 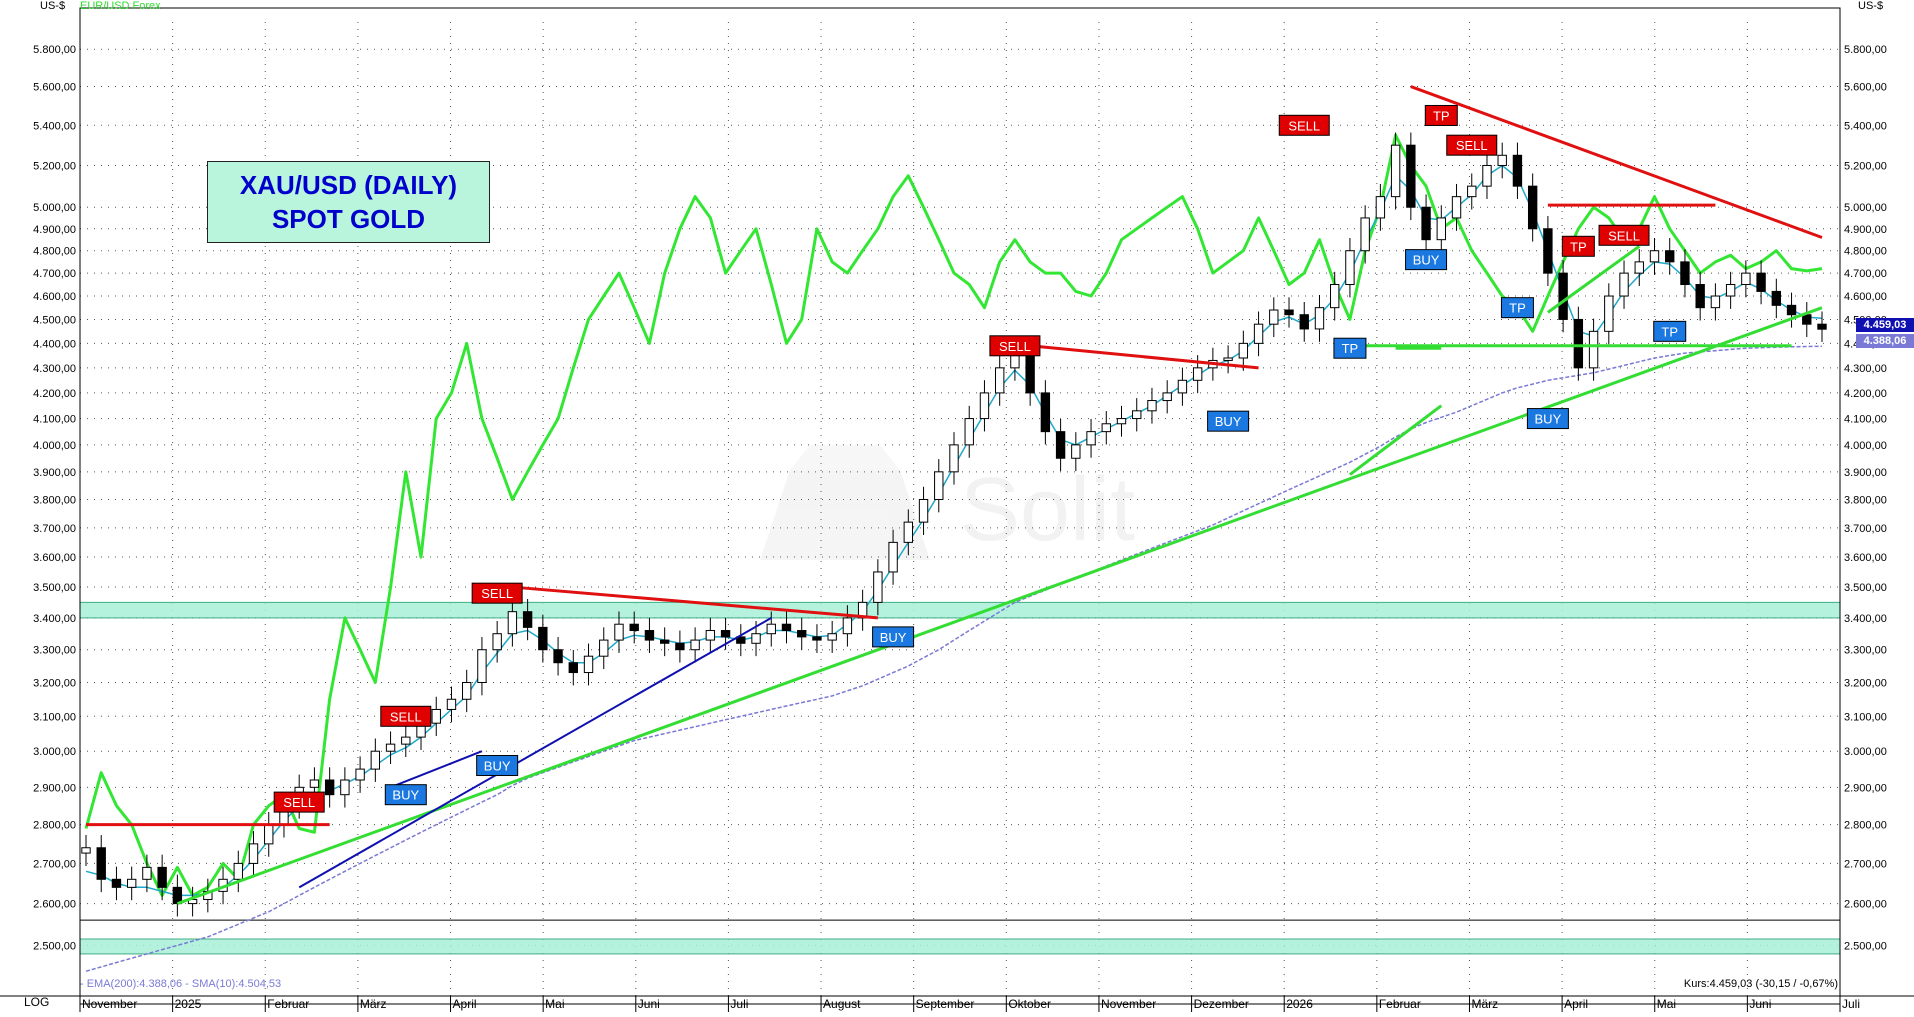 What do you see at coordinates (1350, 348) in the screenshot?
I see `signal-buy-9: TP` at bounding box center [1350, 348].